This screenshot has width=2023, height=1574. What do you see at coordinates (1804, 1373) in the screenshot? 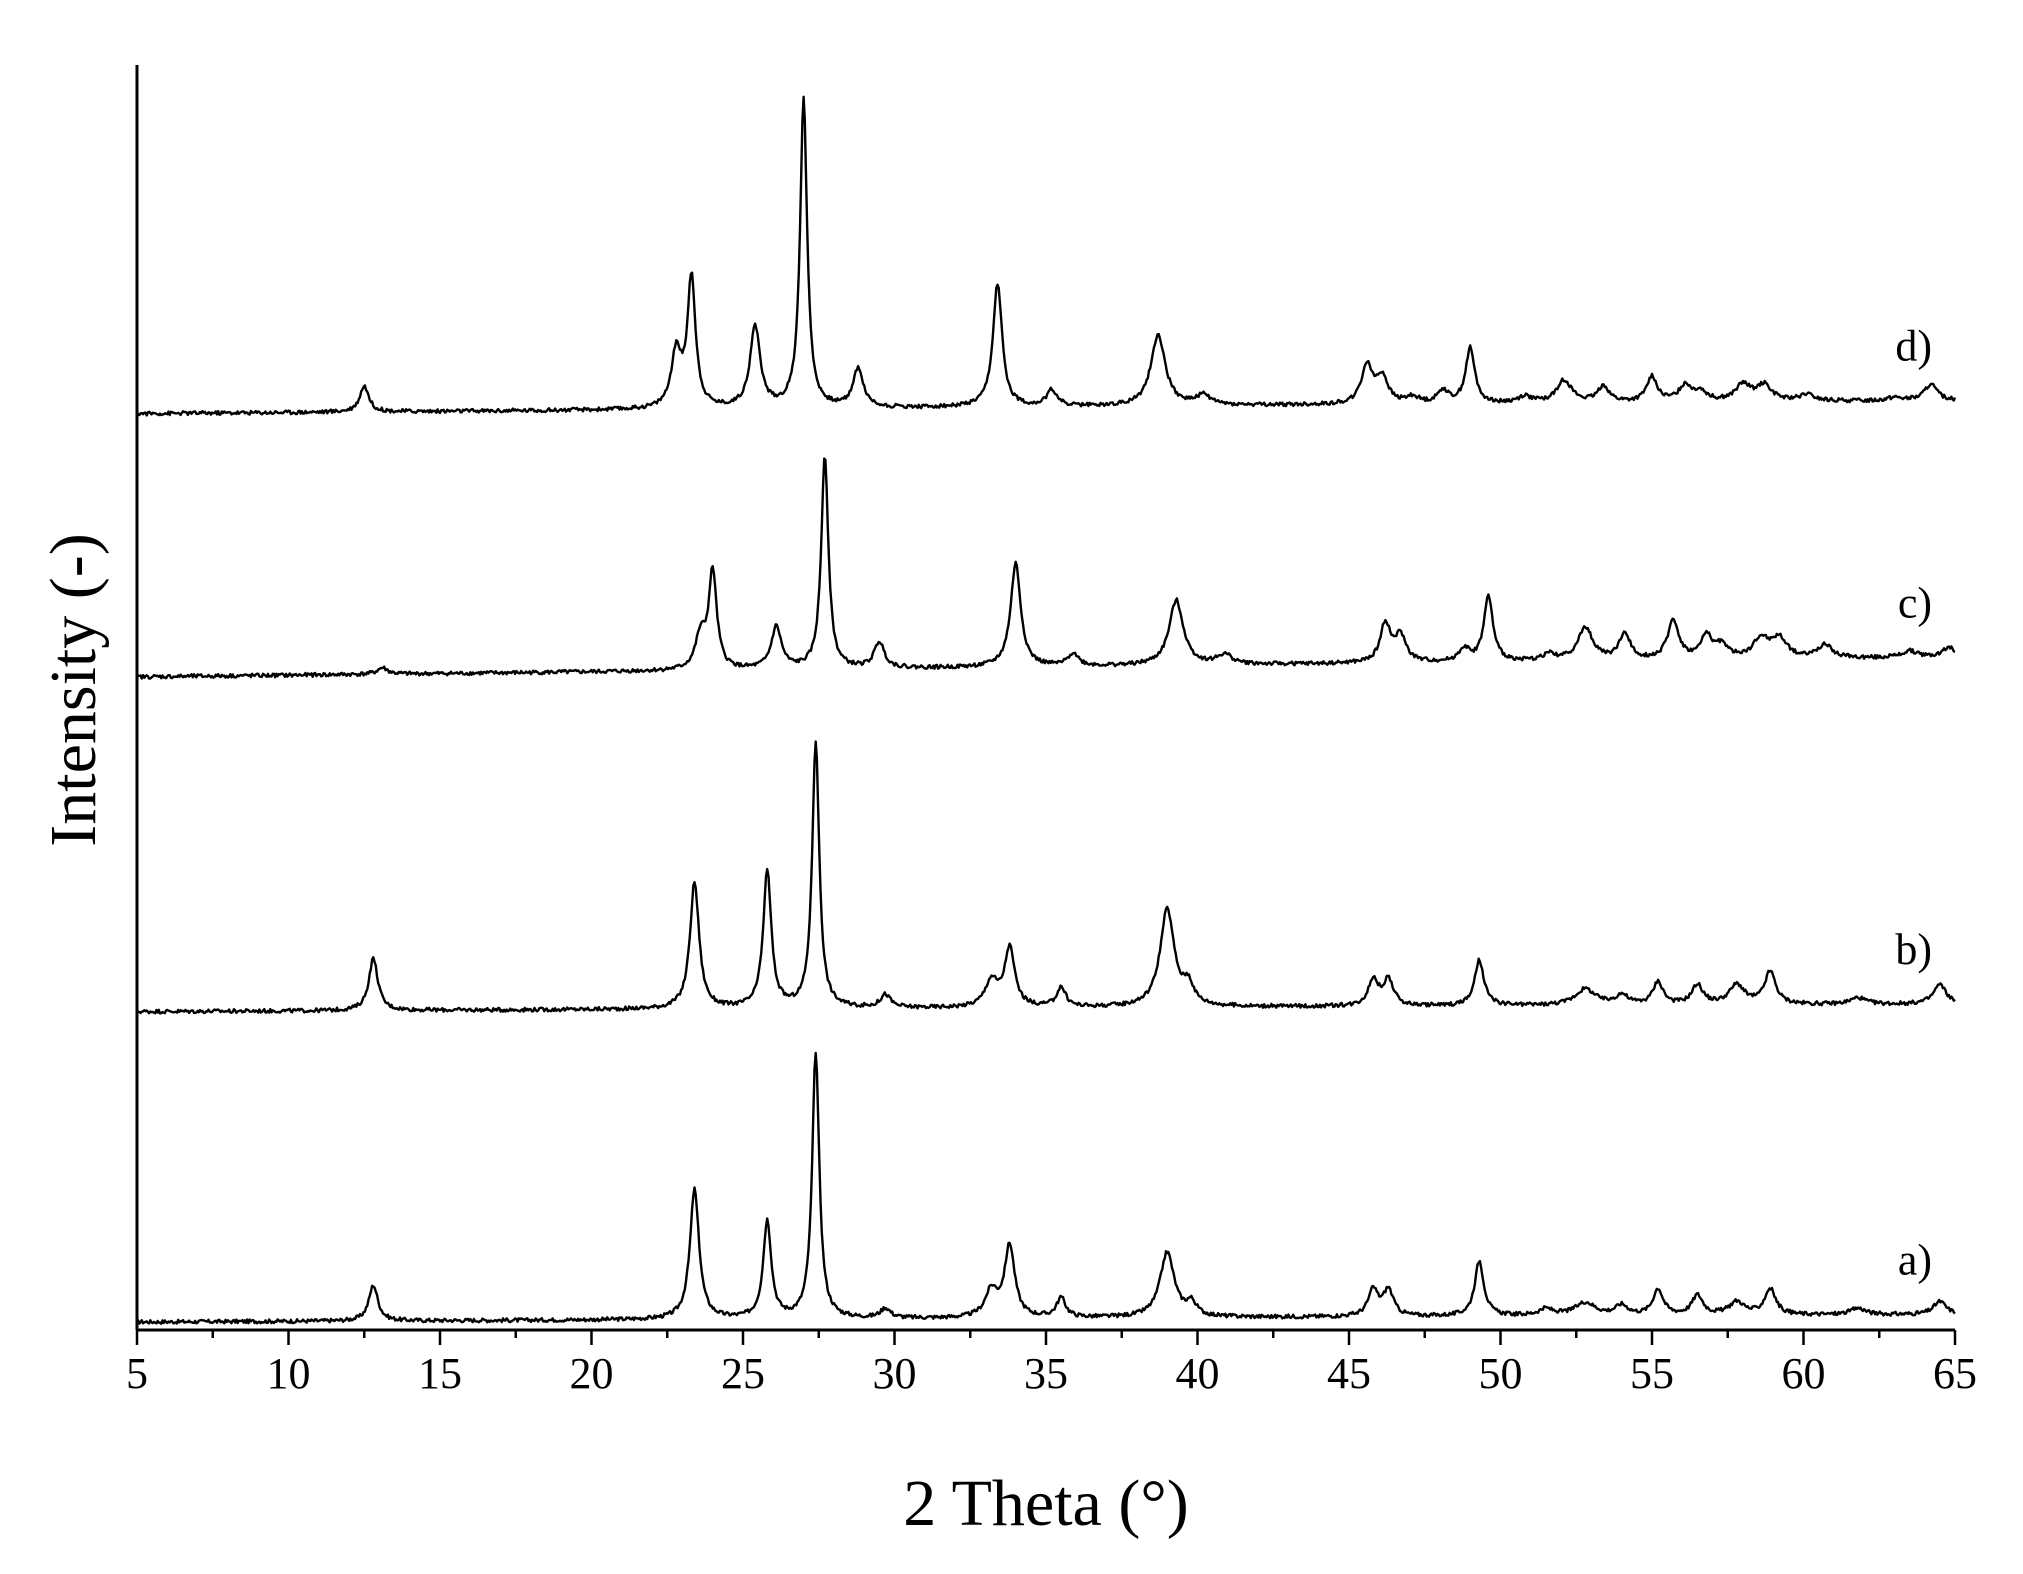
I see `x-tick-label: 60` at bounding box center [1804, 1373].